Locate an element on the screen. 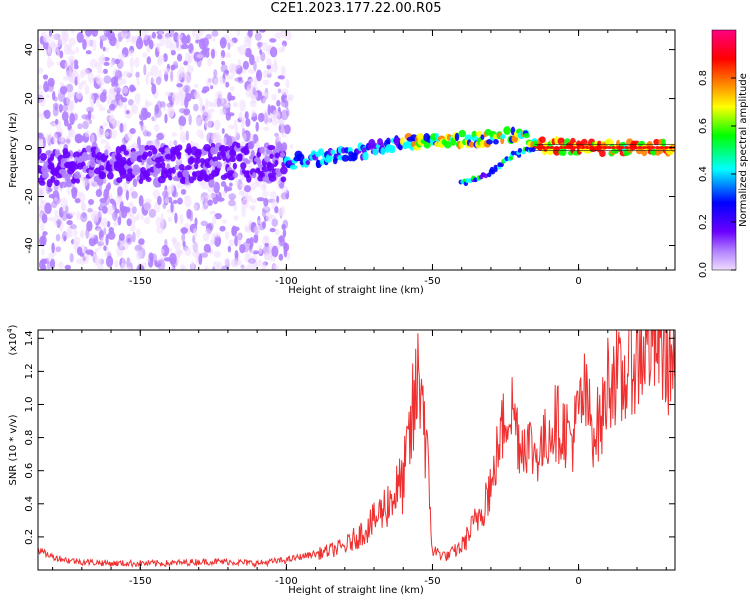 This screenshot has width=750, height=600. heatmap-xtick-label: -100 is located at coordinates (286, 281).